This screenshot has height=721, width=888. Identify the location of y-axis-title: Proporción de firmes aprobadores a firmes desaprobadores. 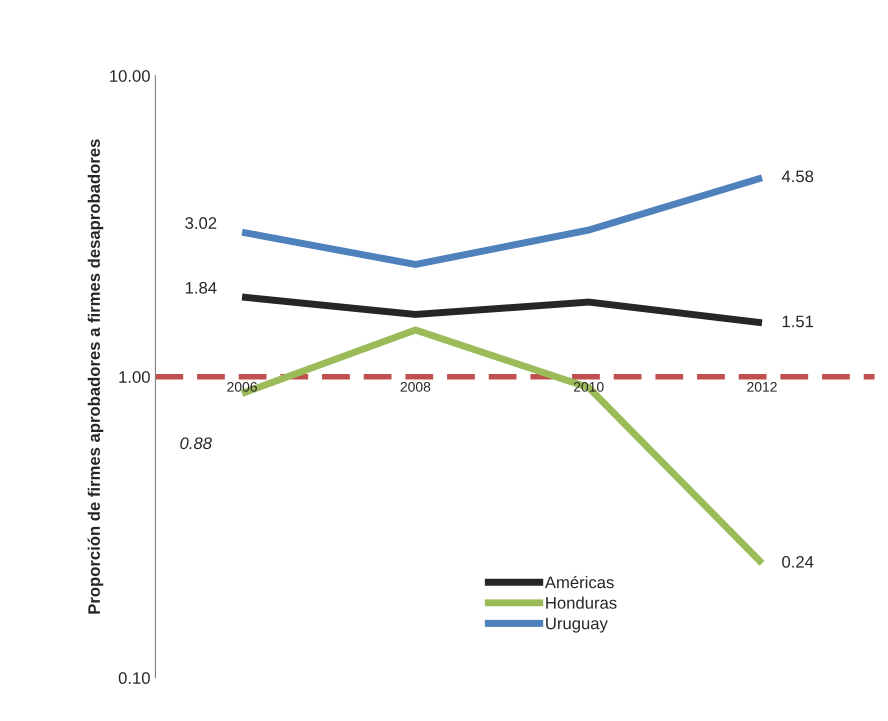
(96, 376).